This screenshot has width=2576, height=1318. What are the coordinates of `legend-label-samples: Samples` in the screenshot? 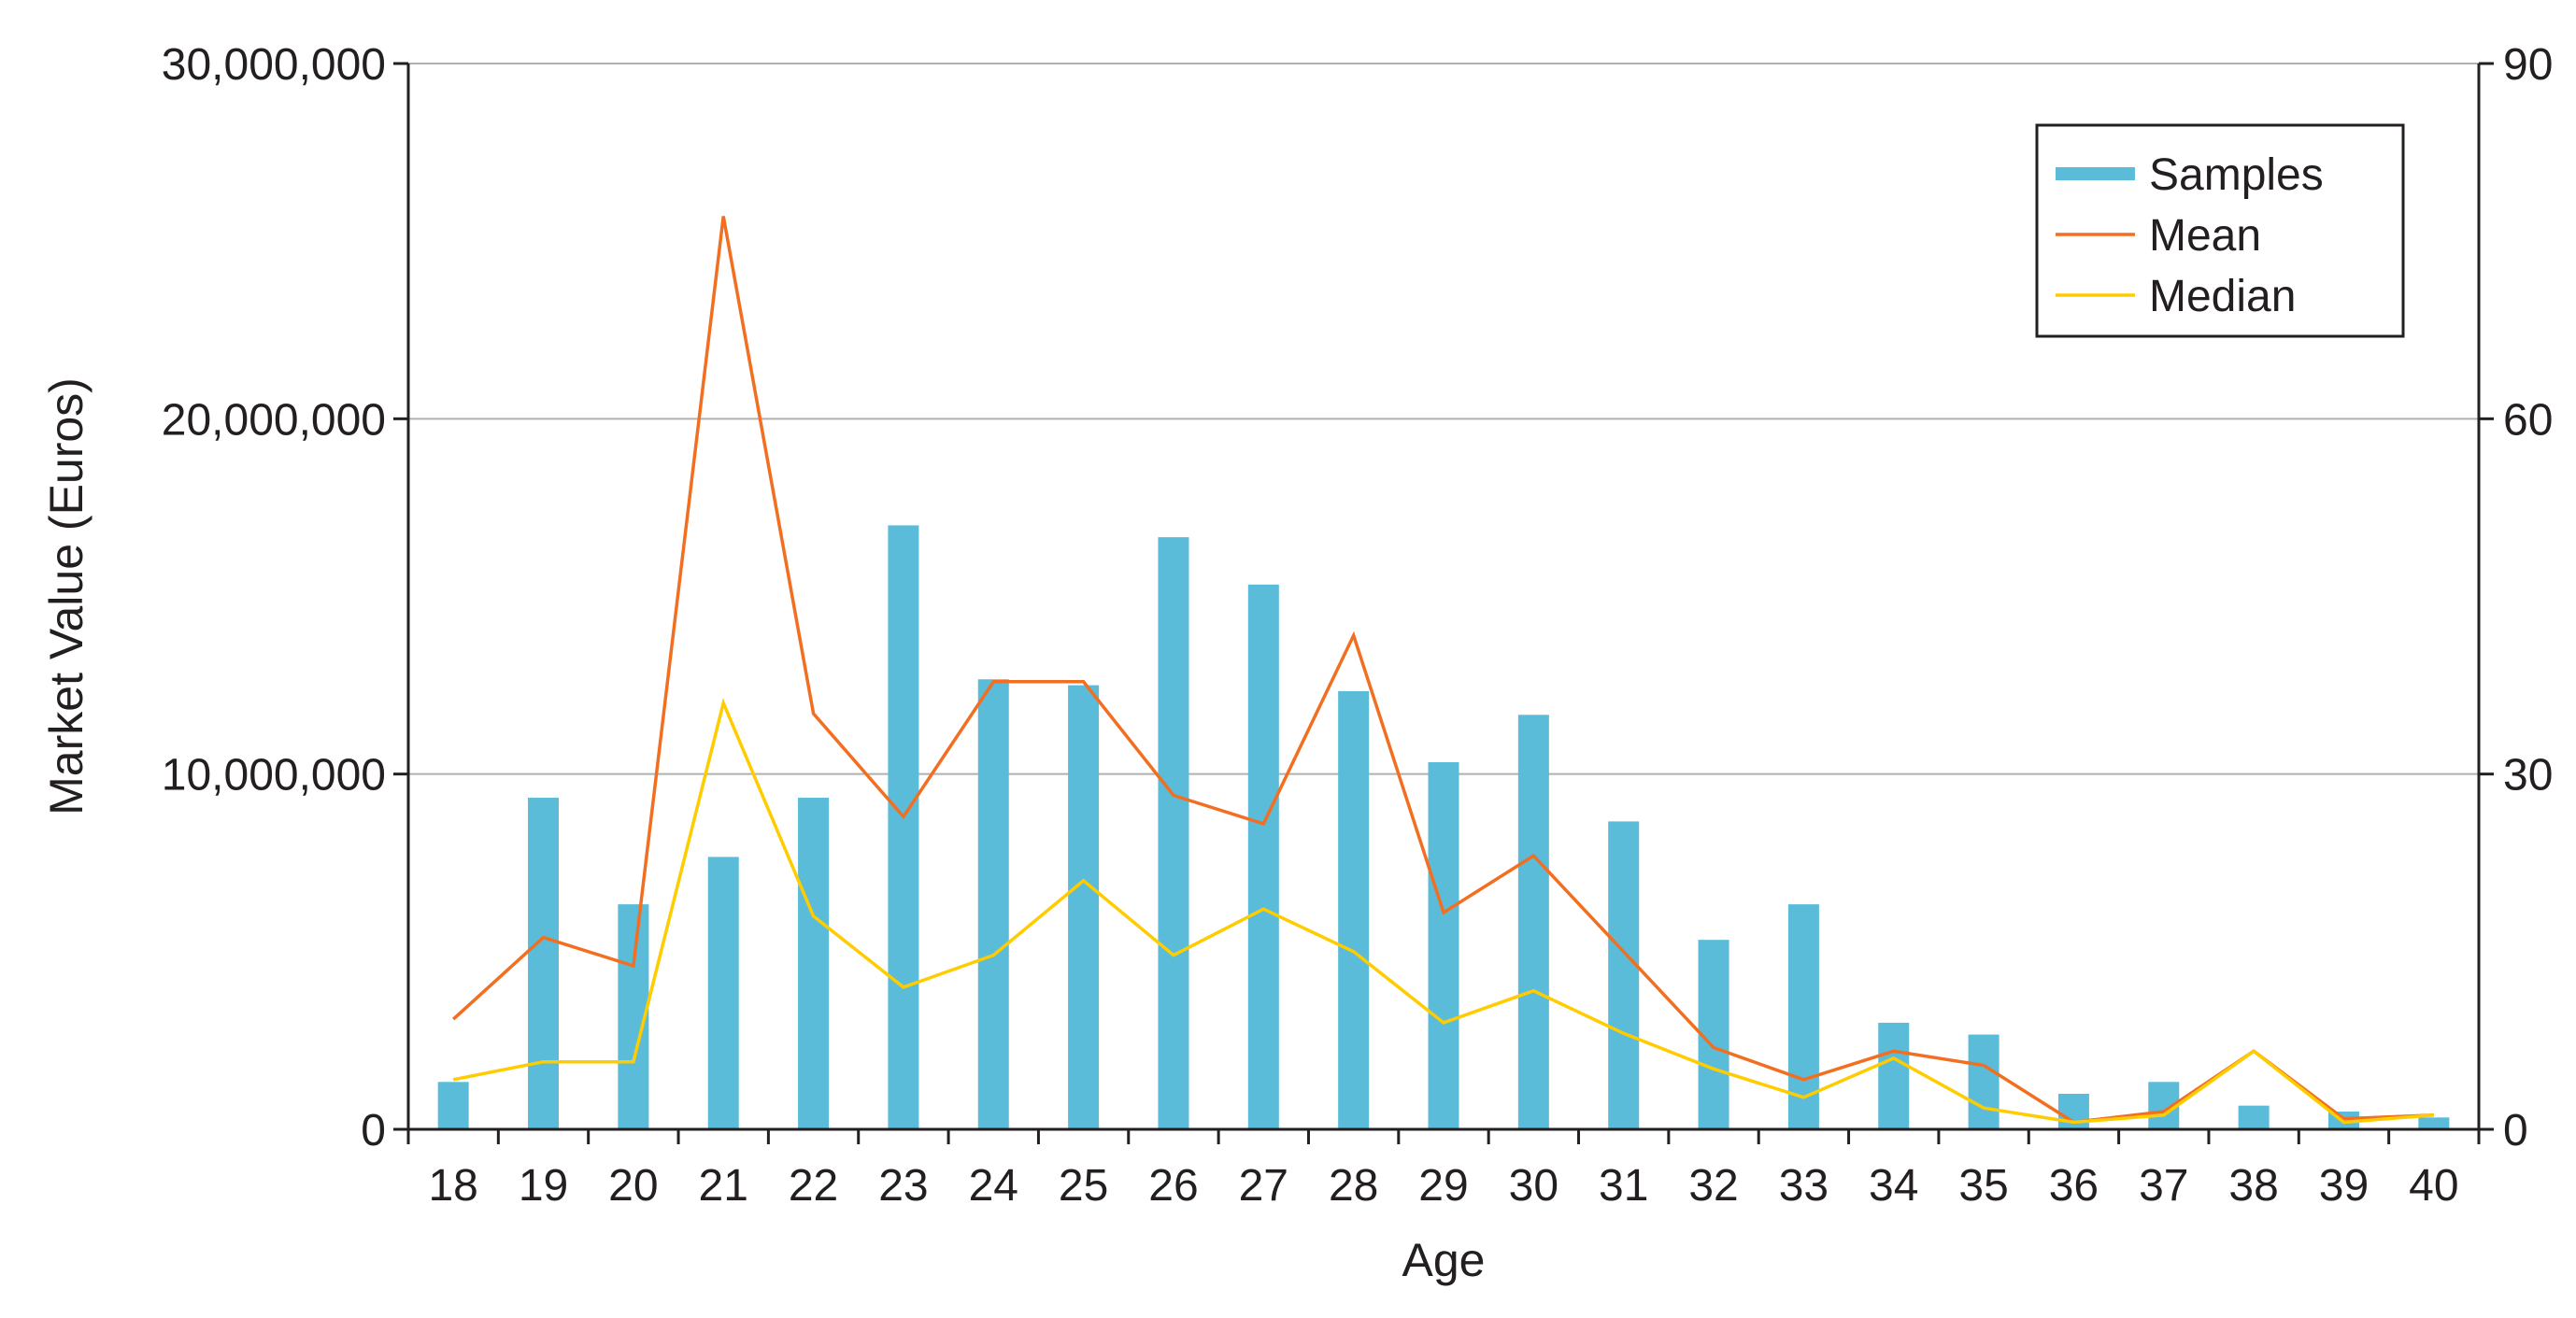 It's located at (2237, 175).